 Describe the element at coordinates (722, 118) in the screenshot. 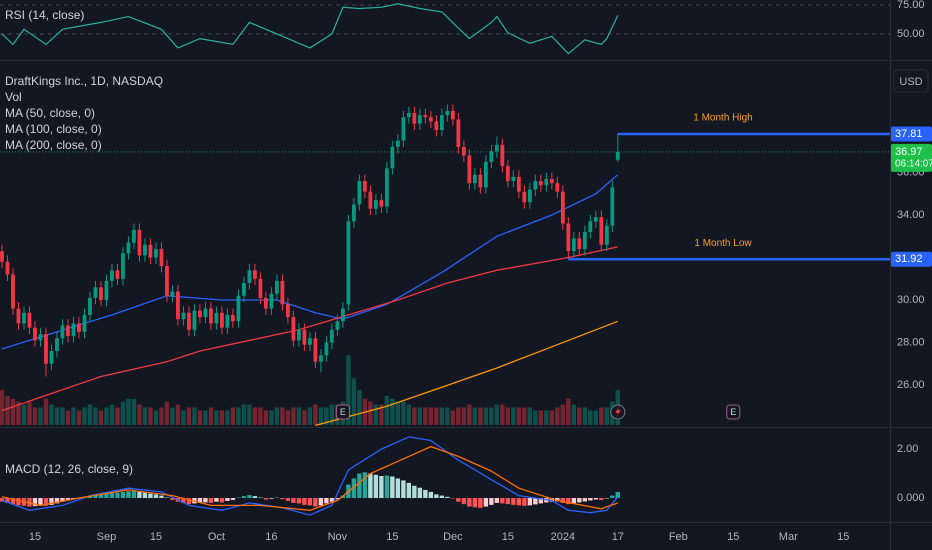

I see `level-label: 1 Month High` at that location.